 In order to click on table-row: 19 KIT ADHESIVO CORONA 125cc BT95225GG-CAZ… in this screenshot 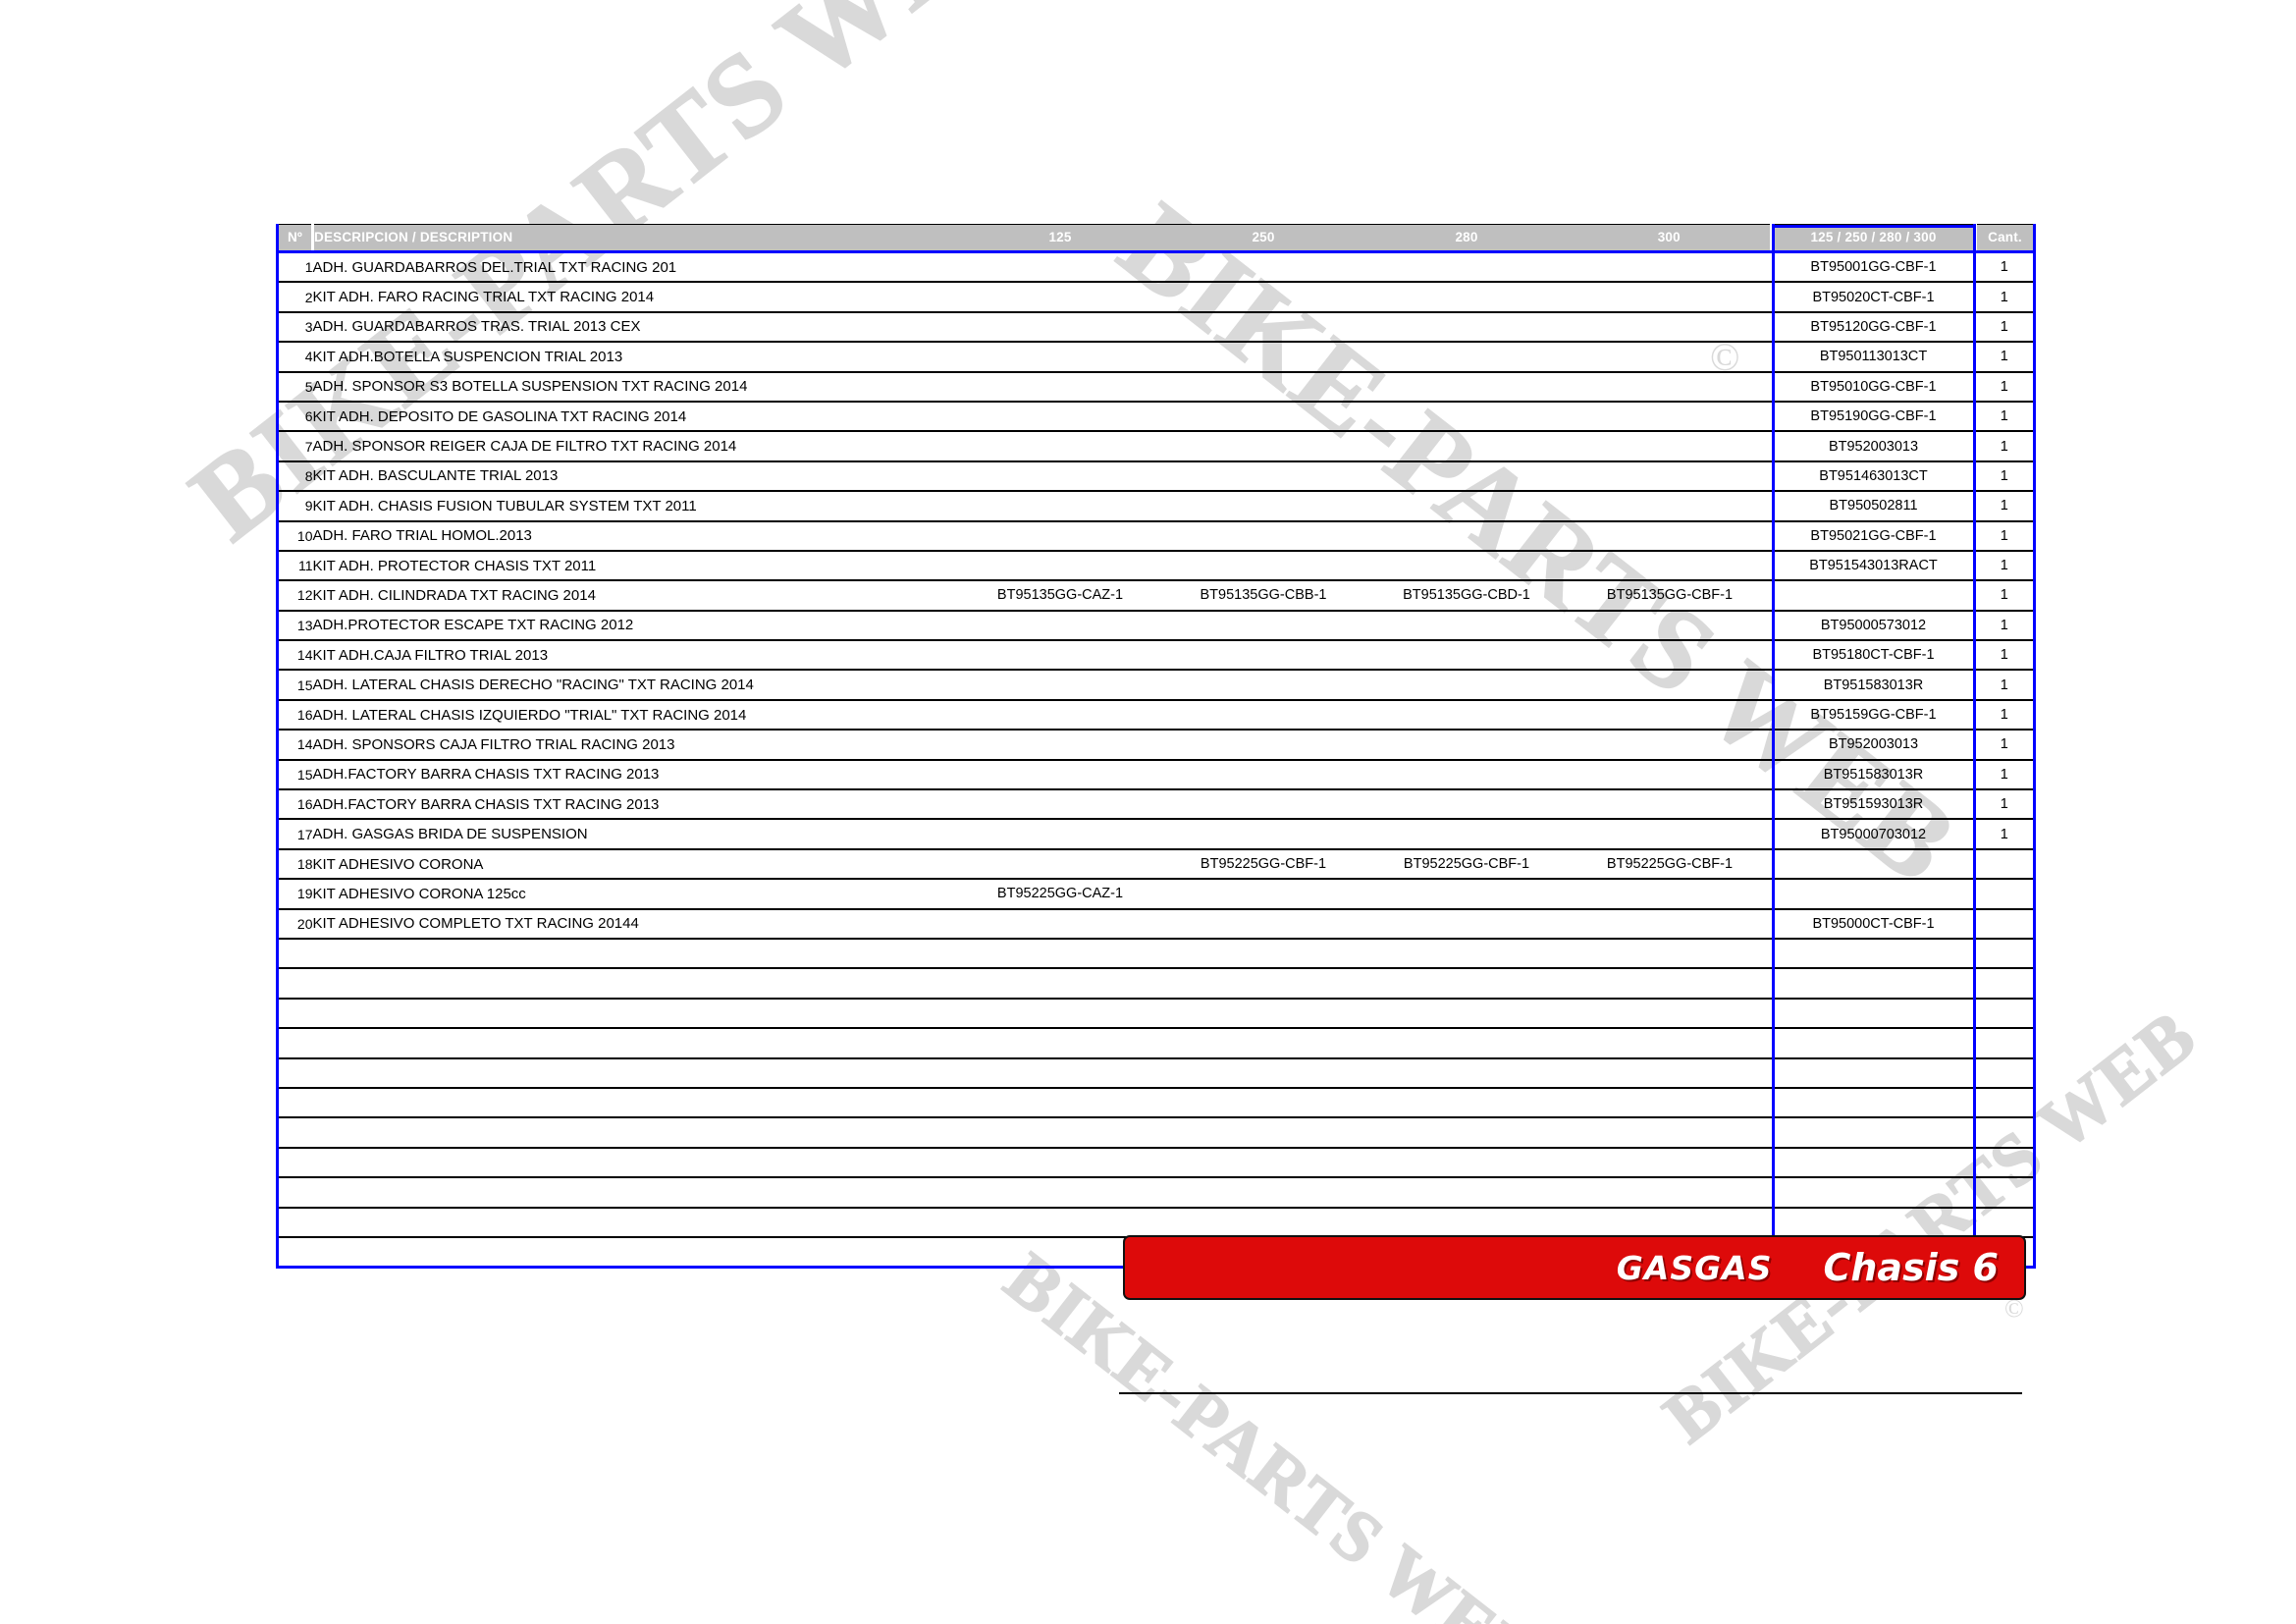, I will do `click(1156, 894)`.